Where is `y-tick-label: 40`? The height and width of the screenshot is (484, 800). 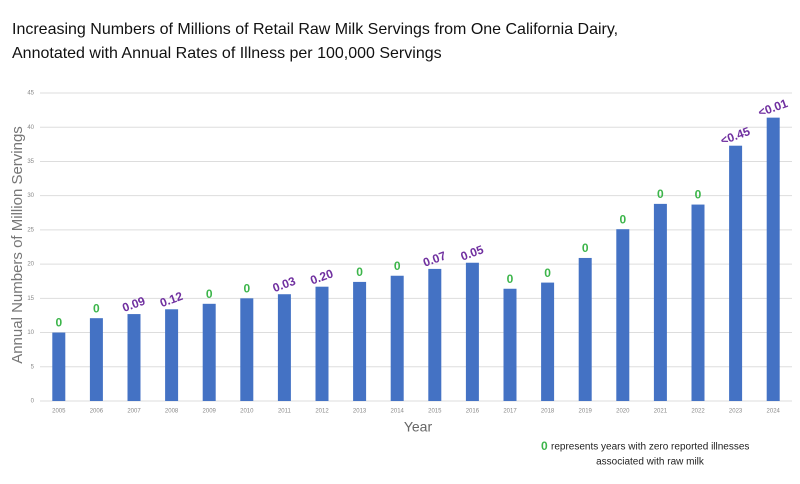
y-tick-label: 40 is located at coordinates (30, 128).